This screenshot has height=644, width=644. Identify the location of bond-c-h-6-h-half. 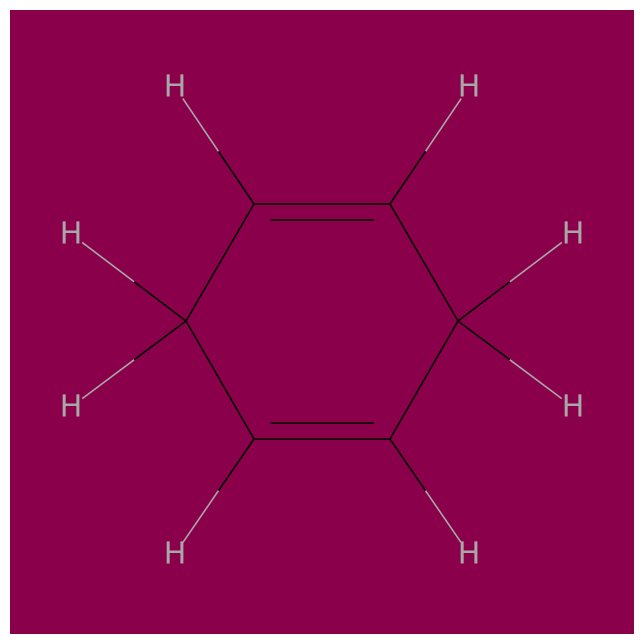
(201, 125).